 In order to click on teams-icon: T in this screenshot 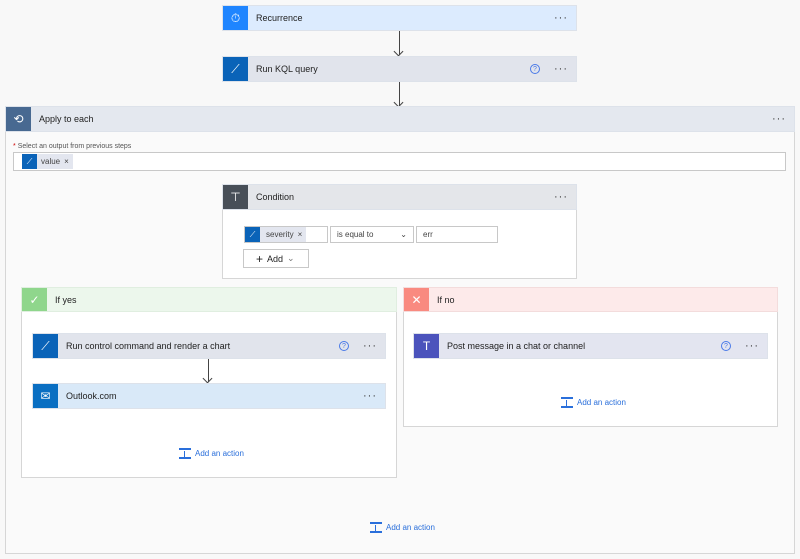, I will do `click(426, 346)`.